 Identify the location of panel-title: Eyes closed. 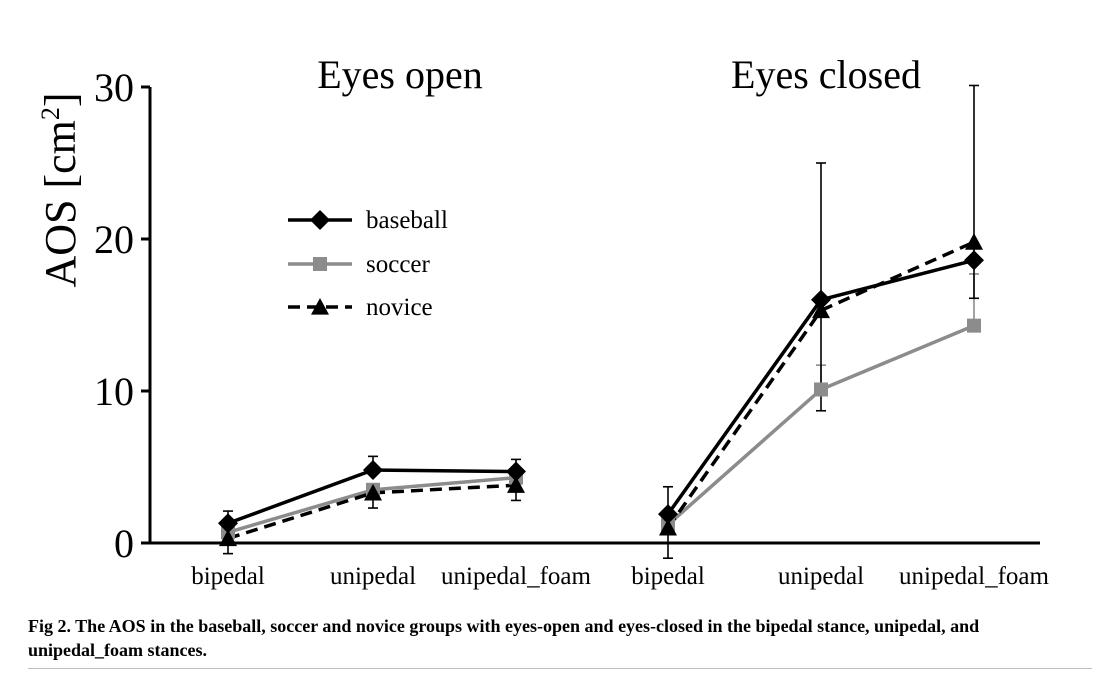
(826, 74).